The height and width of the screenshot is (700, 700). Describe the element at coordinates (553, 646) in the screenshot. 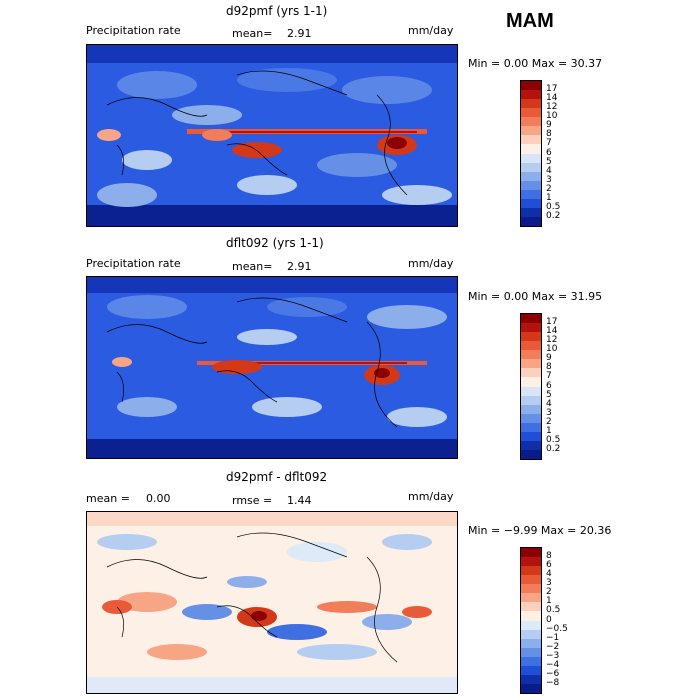

I see `colorbar-level-label: −2` at that location.